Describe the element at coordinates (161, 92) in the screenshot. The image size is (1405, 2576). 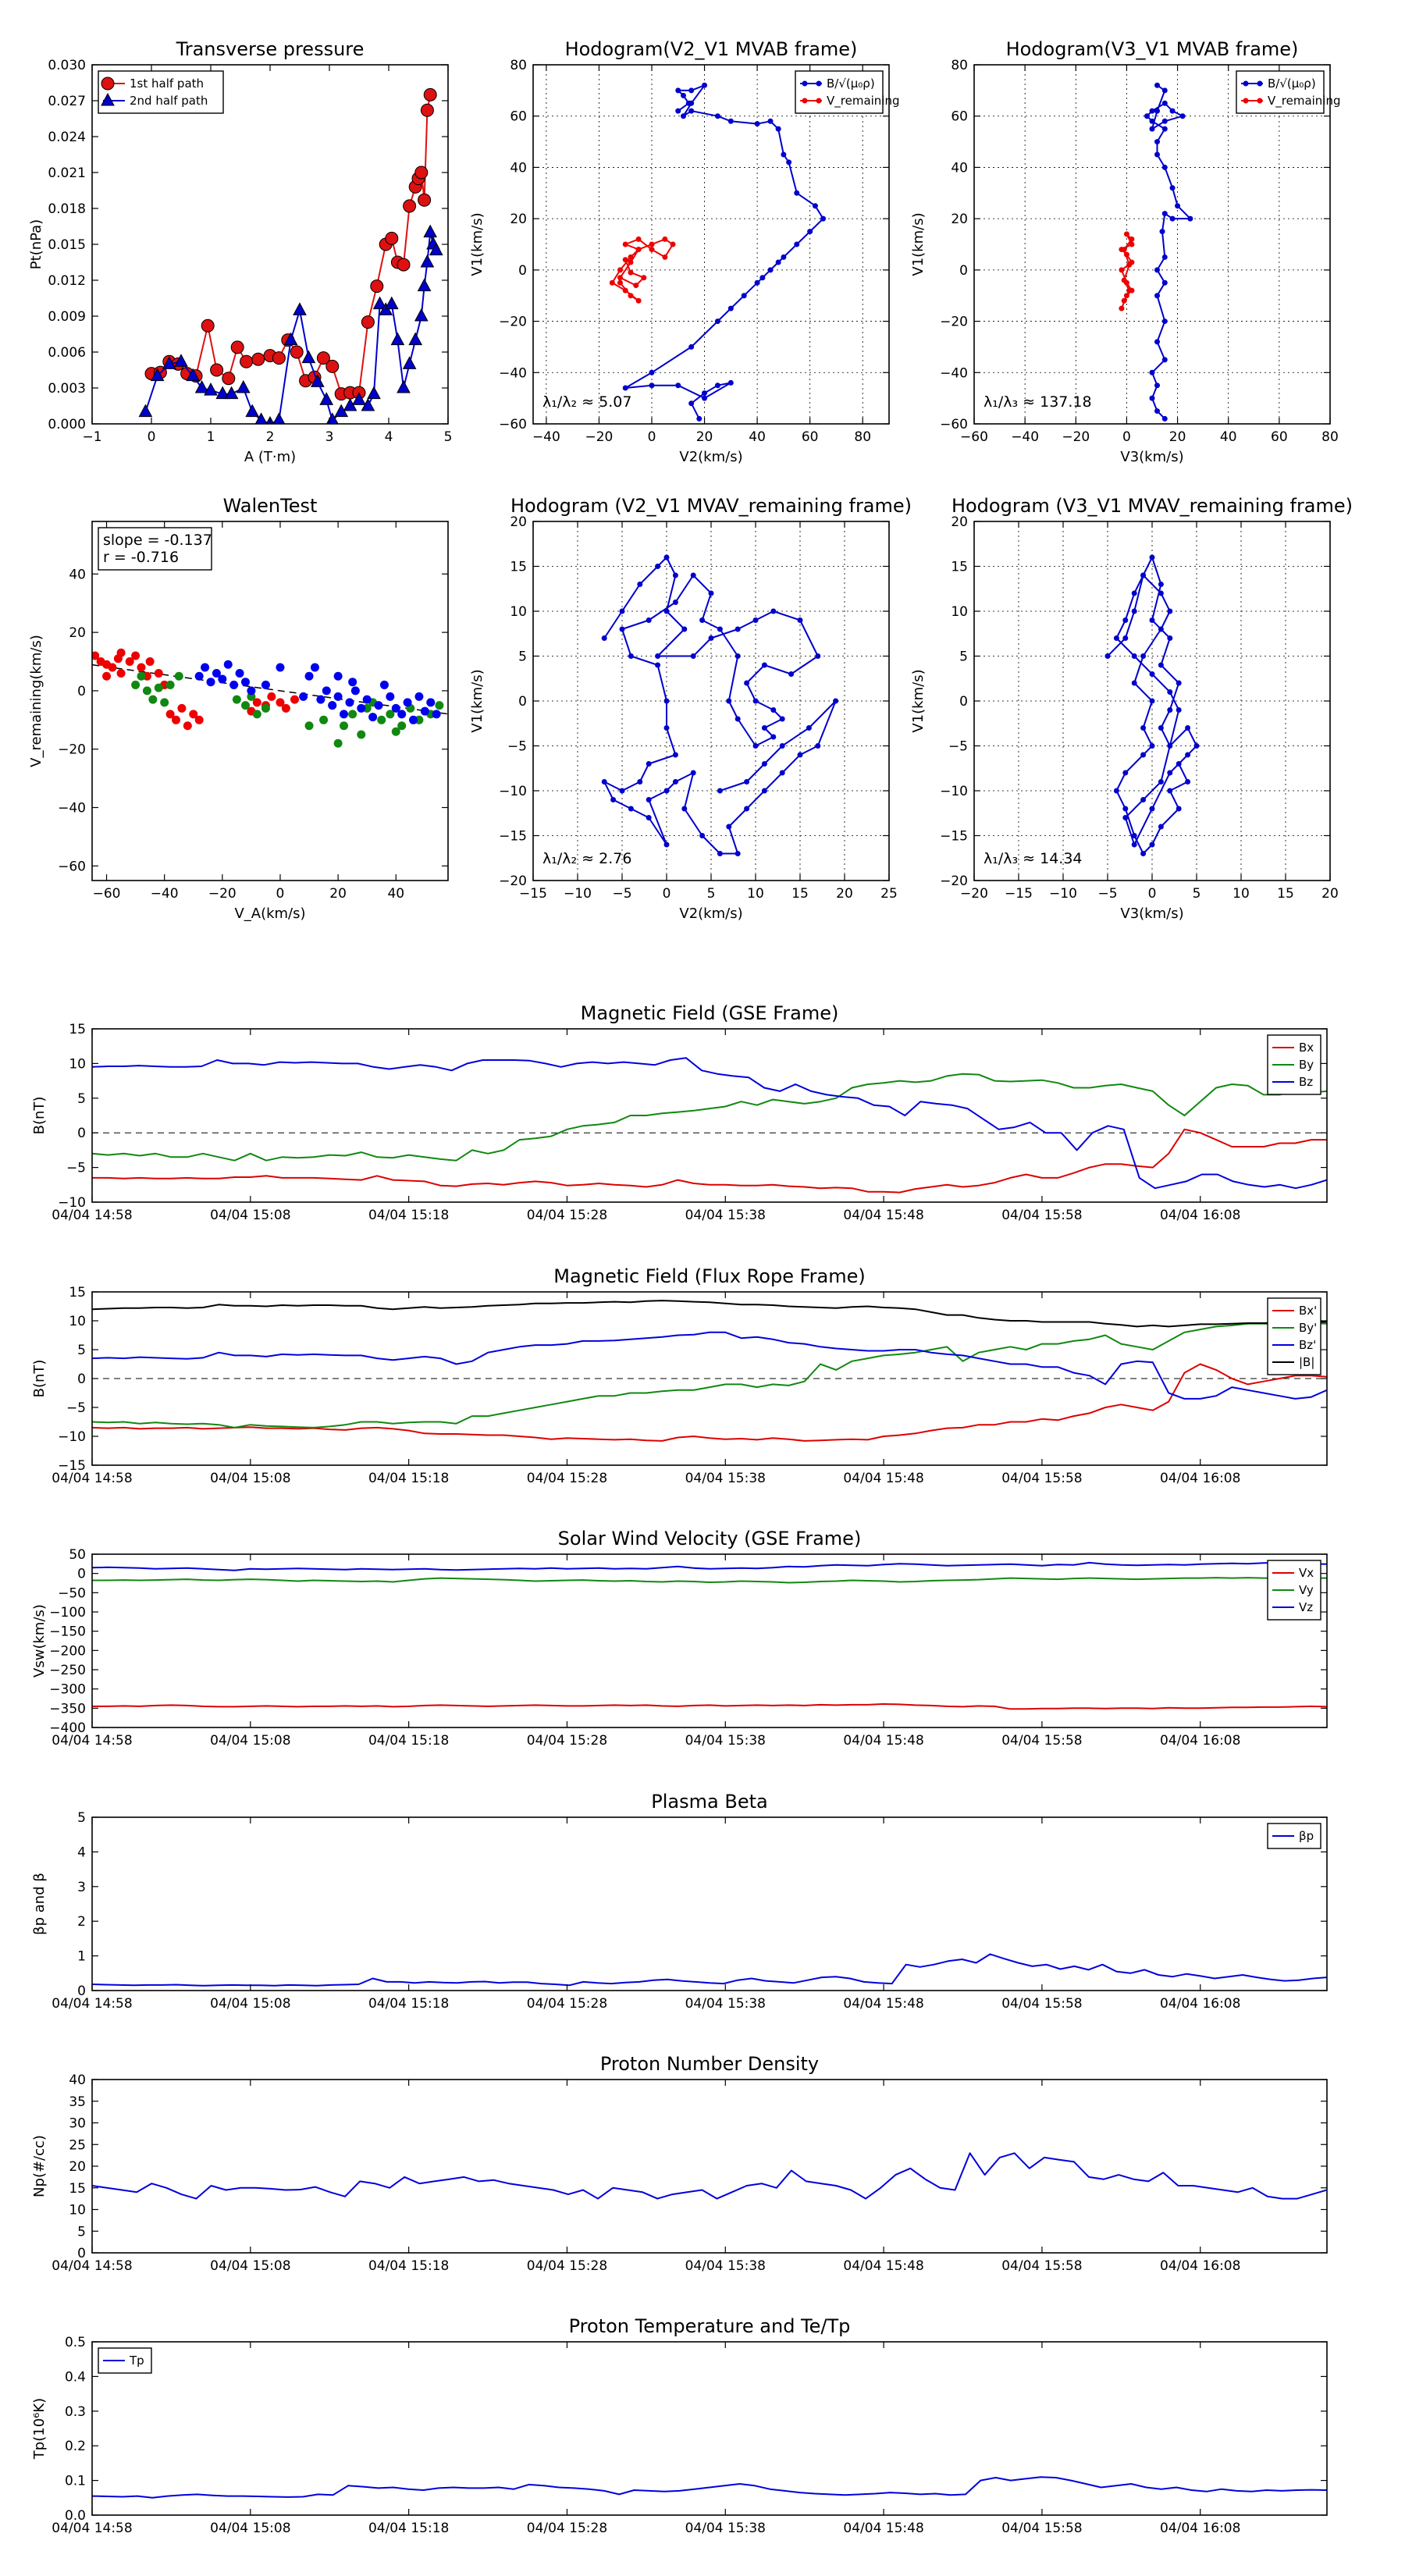
I see `legend-box` at that location.